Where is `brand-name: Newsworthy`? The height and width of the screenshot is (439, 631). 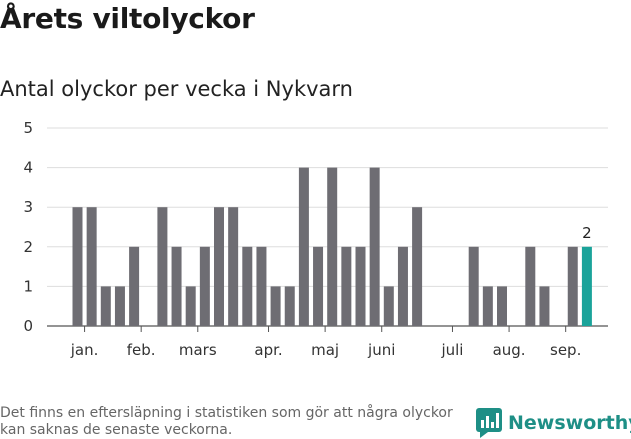
brand-name: Newsworthy is located at coordinates (569, 423).